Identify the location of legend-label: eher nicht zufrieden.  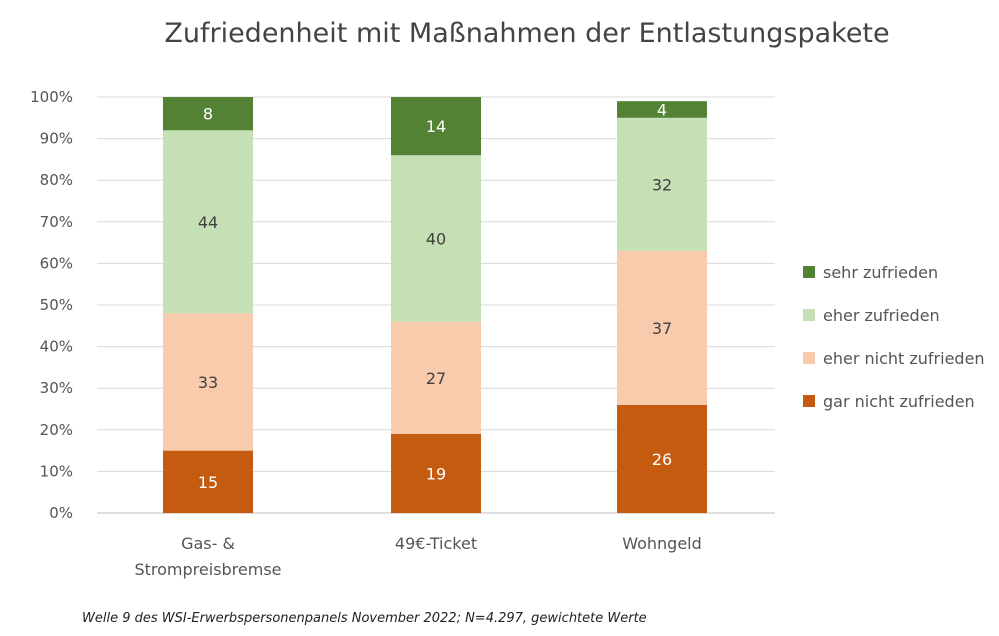
(904, 358).